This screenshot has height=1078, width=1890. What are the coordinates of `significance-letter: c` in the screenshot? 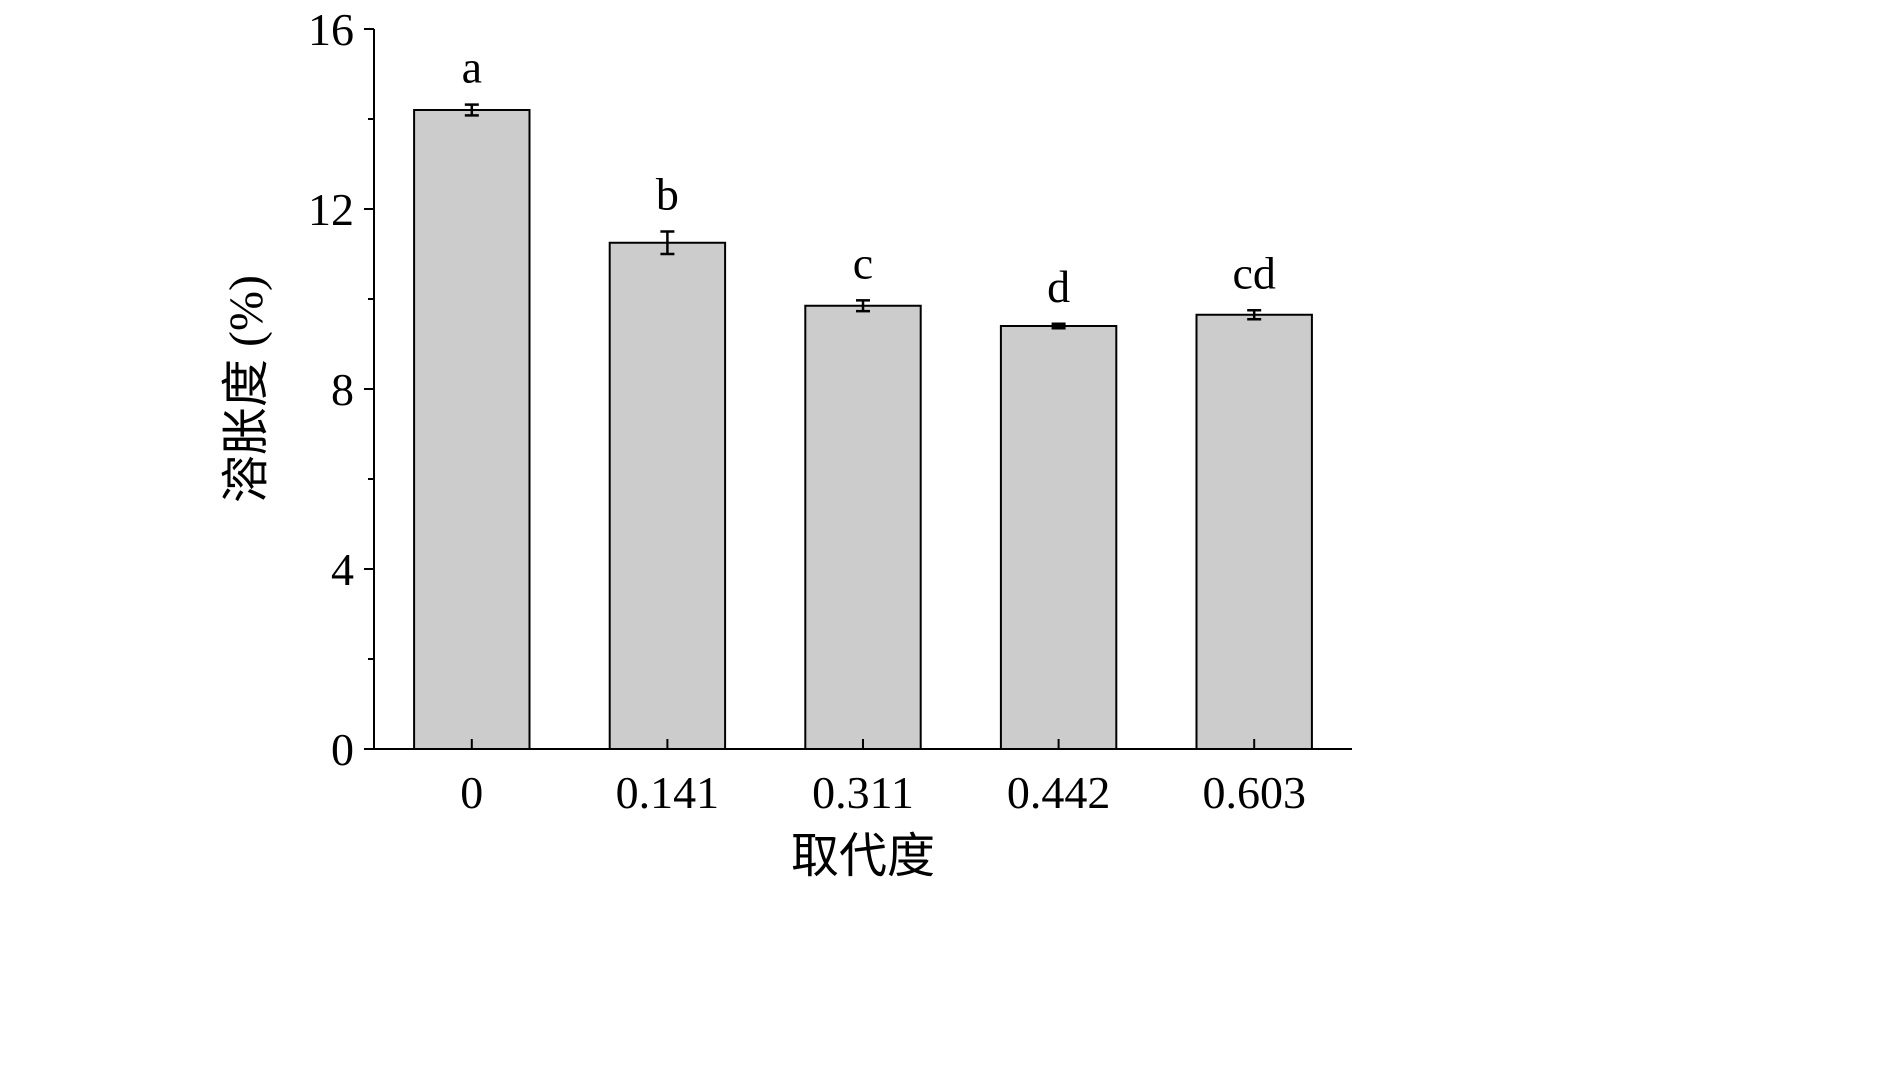 It's located at (863, 262).